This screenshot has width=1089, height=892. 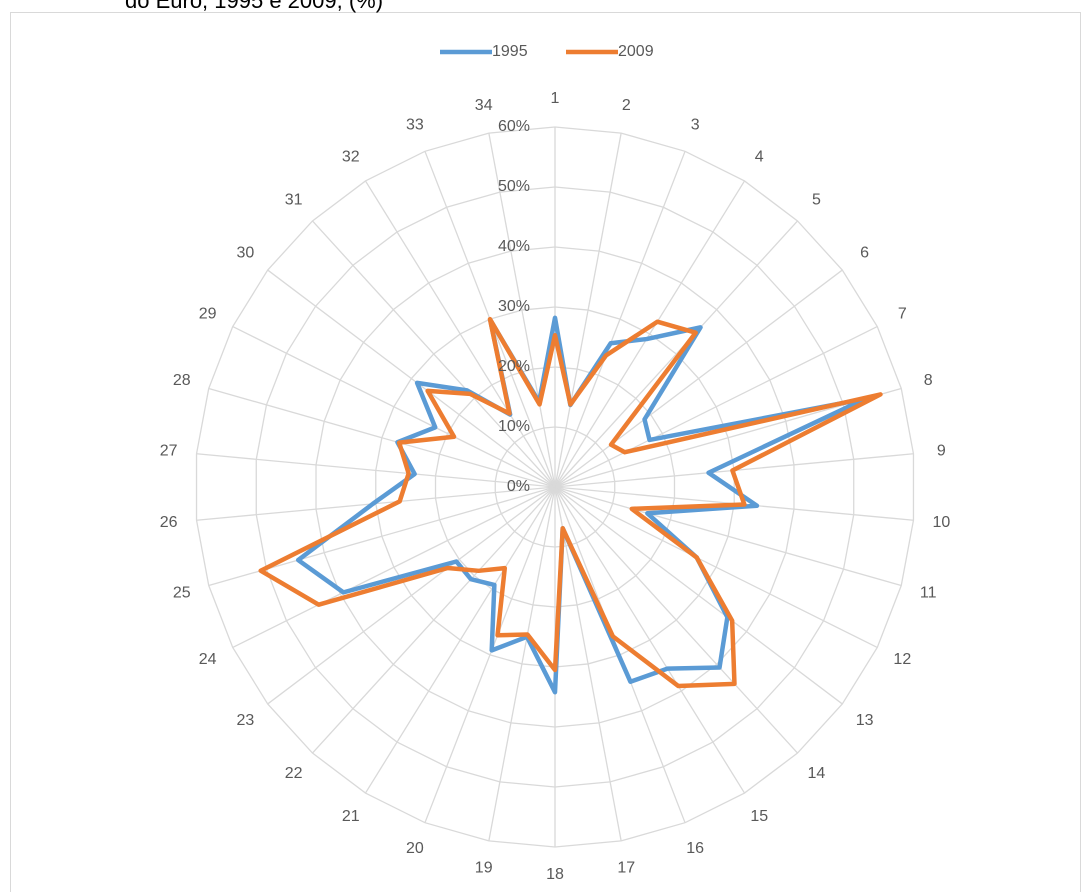 What do you see at coordinates (864, 252) in the screenshot?
I see `category-label: 6` at bounding box center [864, 252].